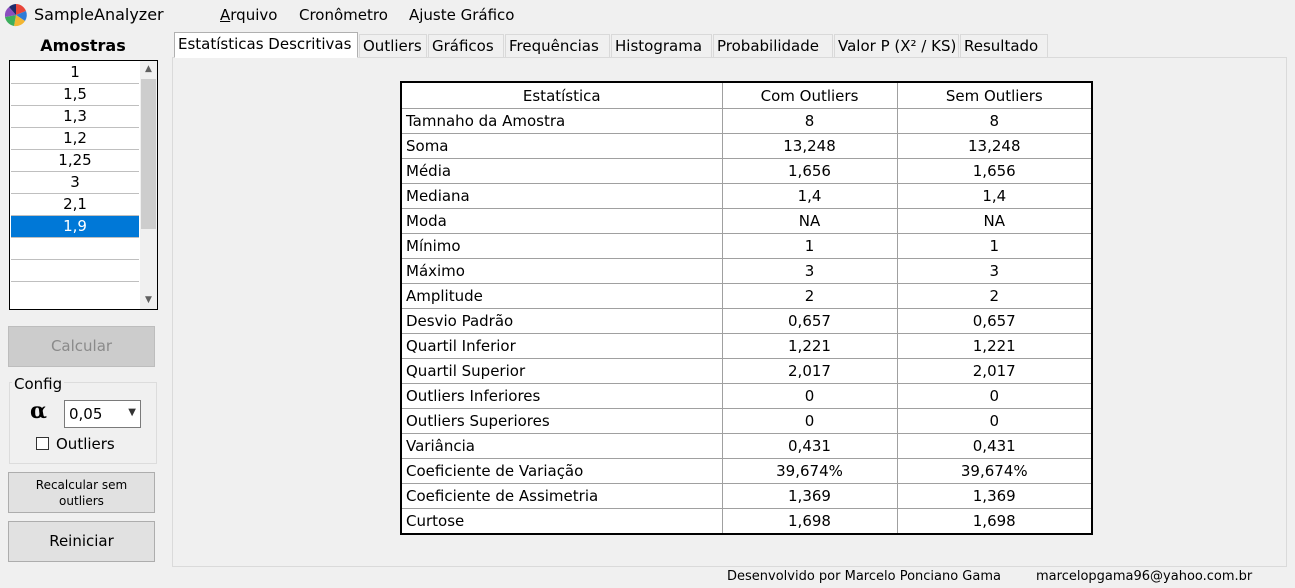 The image size is (1295, 588). Describe the element at coordinates (75, 139) in the screenshot. I see `sample-row: 1,2` at that location.